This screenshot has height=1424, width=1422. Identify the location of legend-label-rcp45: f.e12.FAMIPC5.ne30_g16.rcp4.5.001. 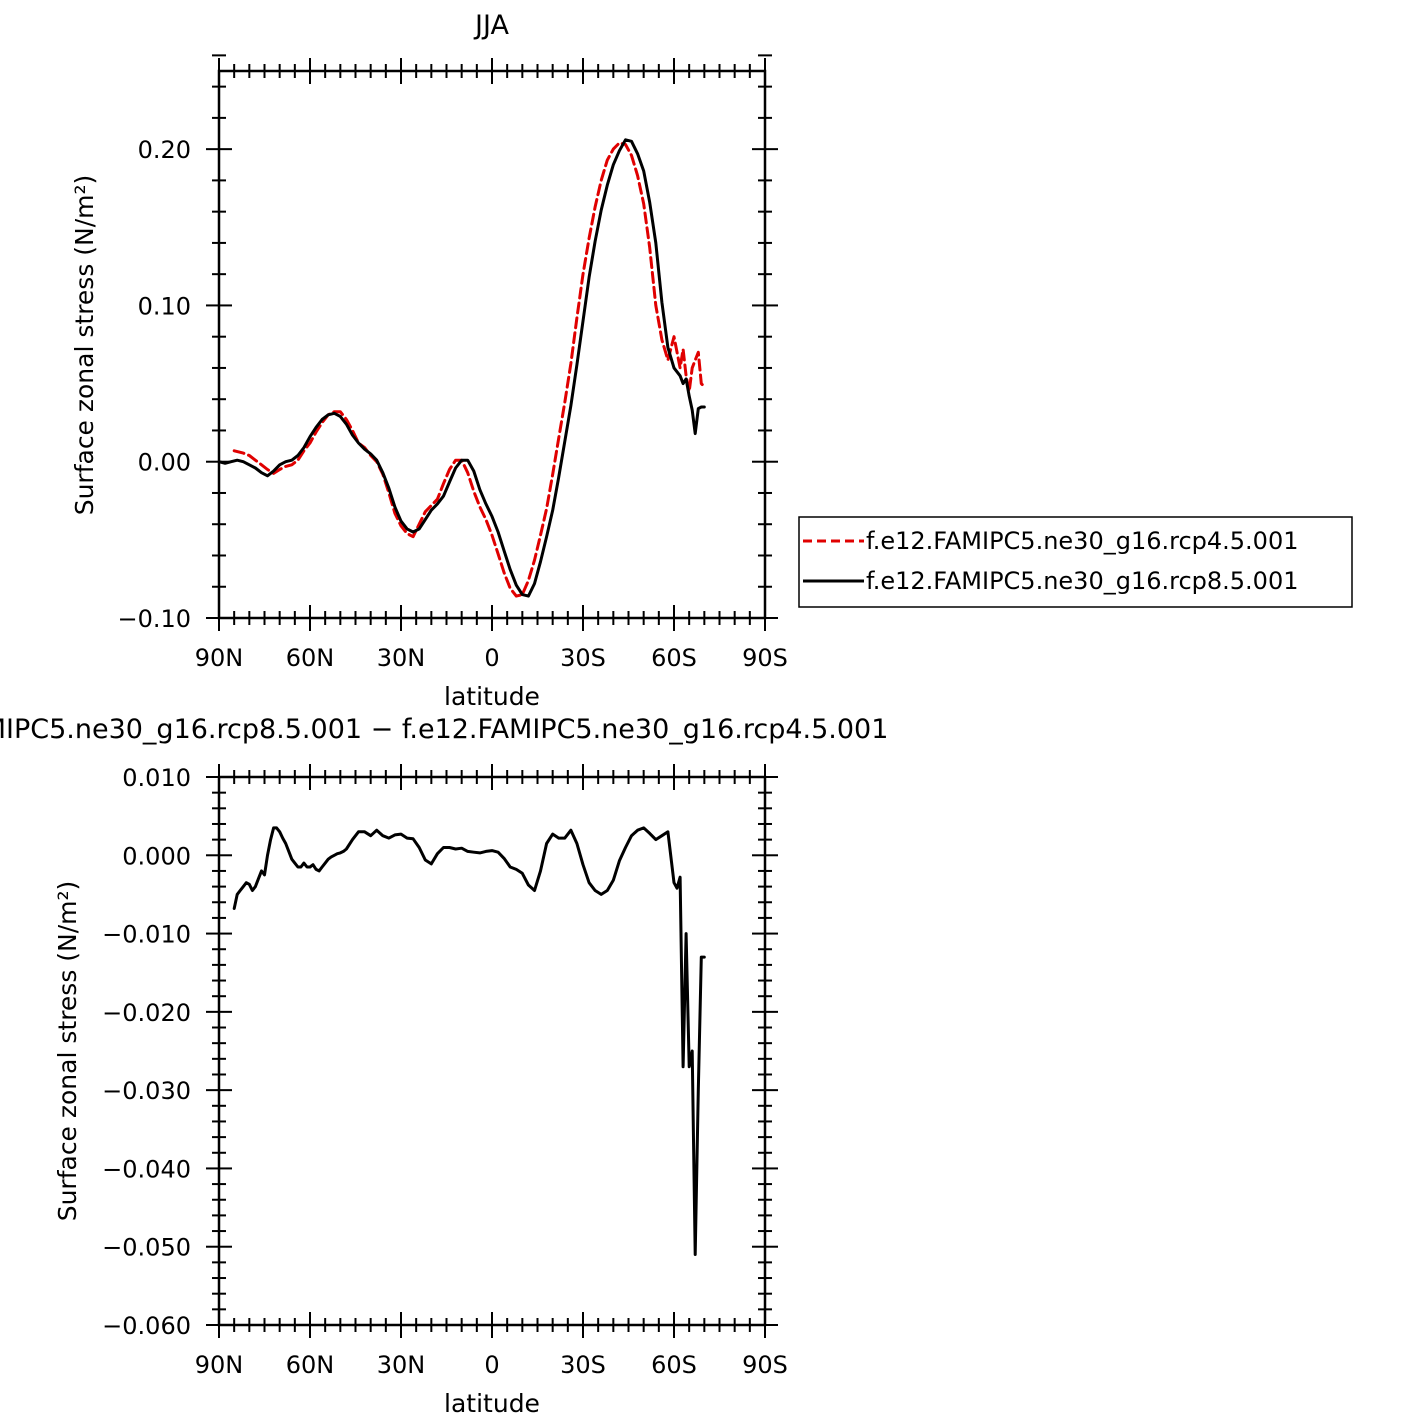
(1082, 541).